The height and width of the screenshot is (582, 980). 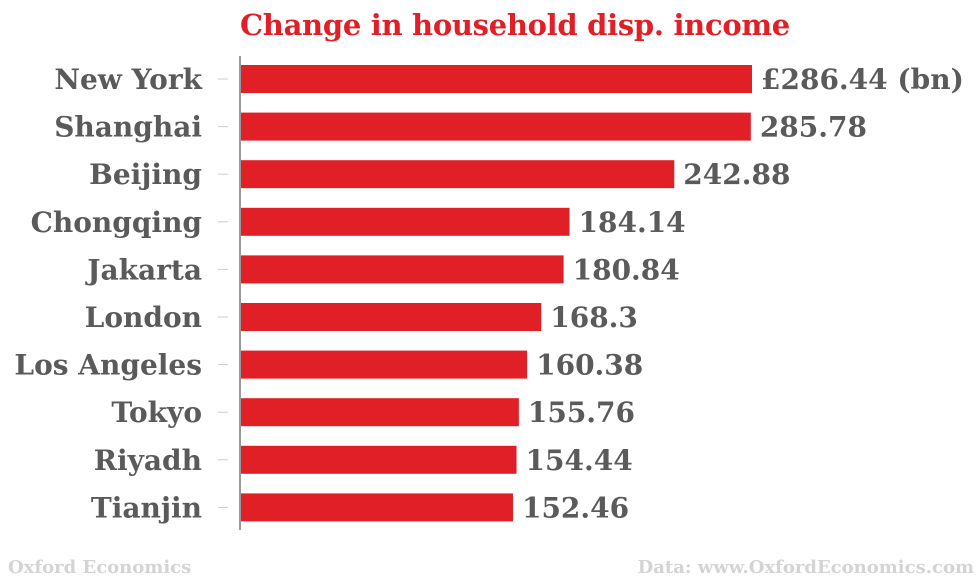 What do you see at coordinates (594, 317) in the screenshot?
I see `value-label: 168.3` at bounding box center [594, 317].